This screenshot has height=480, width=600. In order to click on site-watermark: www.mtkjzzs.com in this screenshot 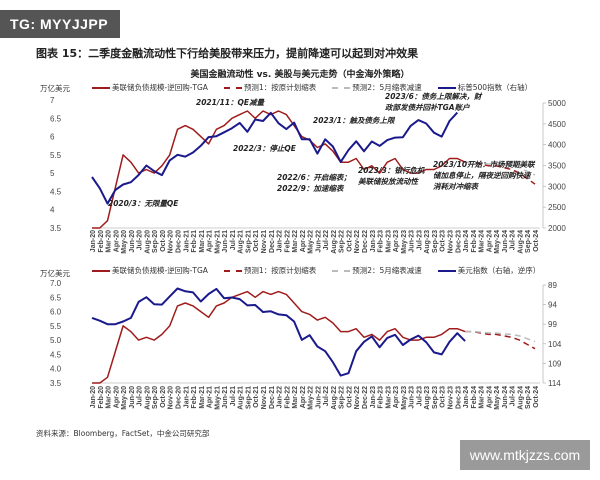, I will do `click(525, 455)`.